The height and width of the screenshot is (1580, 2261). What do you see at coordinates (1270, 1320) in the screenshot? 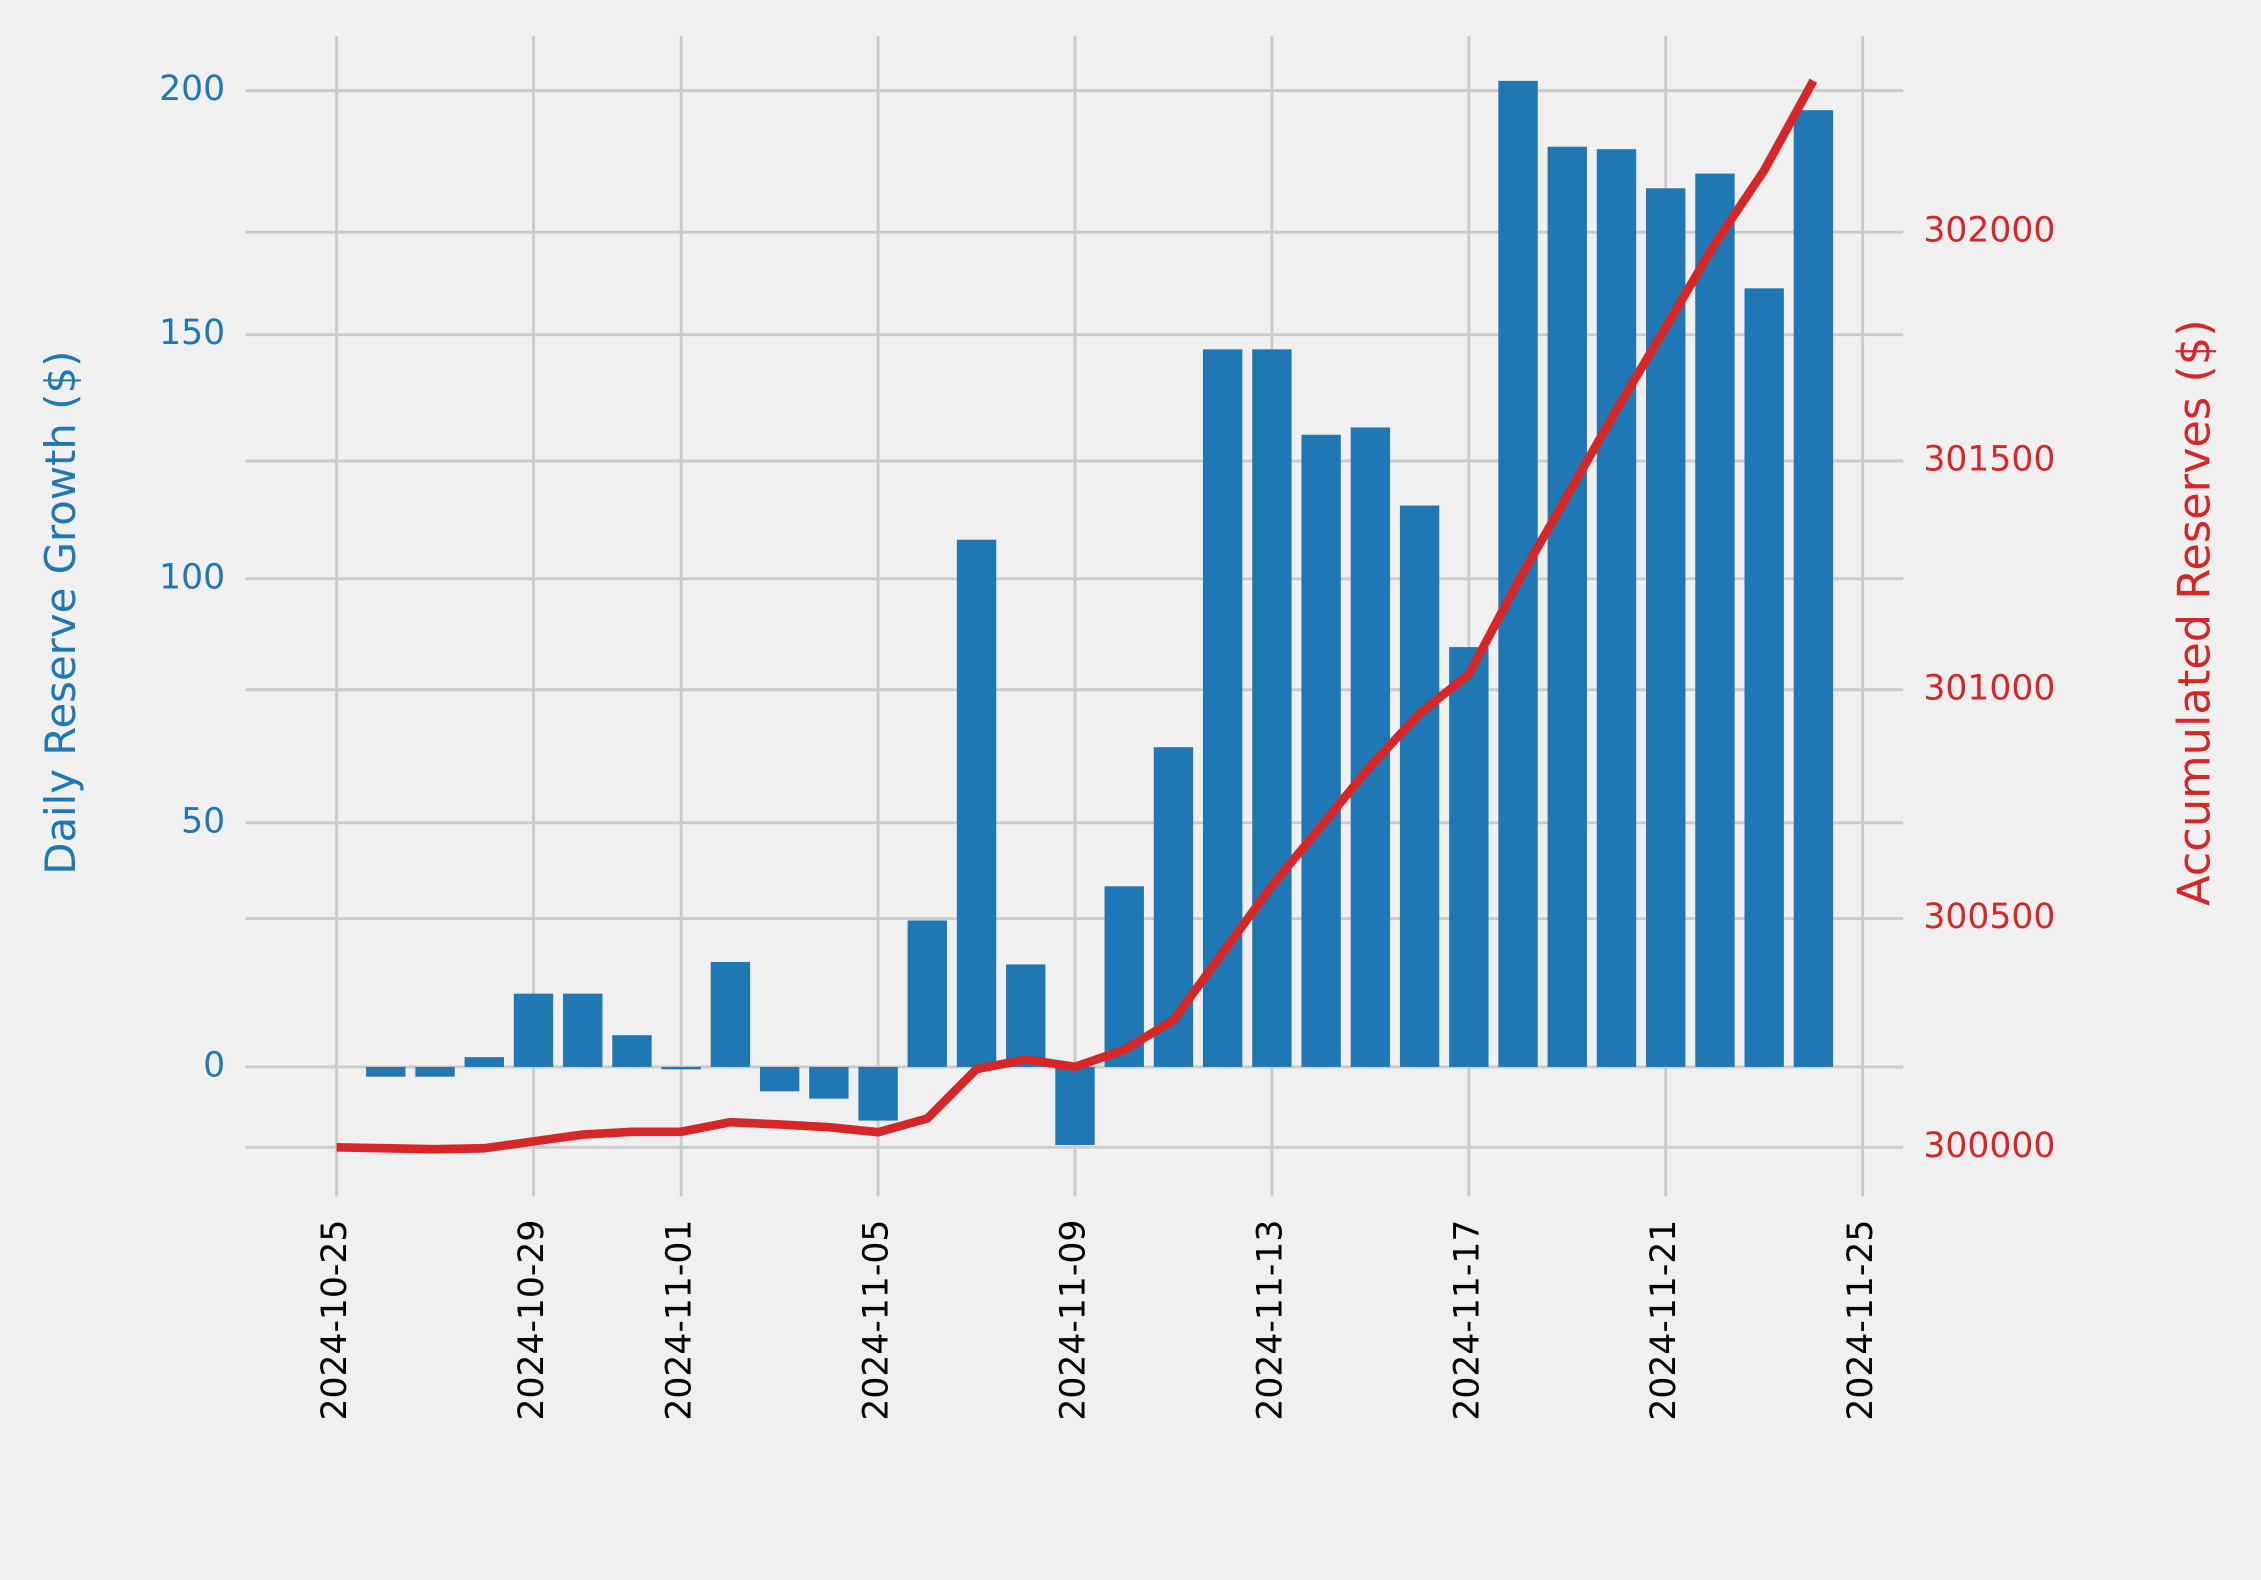
I see `x-tick-label: 2024-11-13` at bounding box center [1270, 1320].